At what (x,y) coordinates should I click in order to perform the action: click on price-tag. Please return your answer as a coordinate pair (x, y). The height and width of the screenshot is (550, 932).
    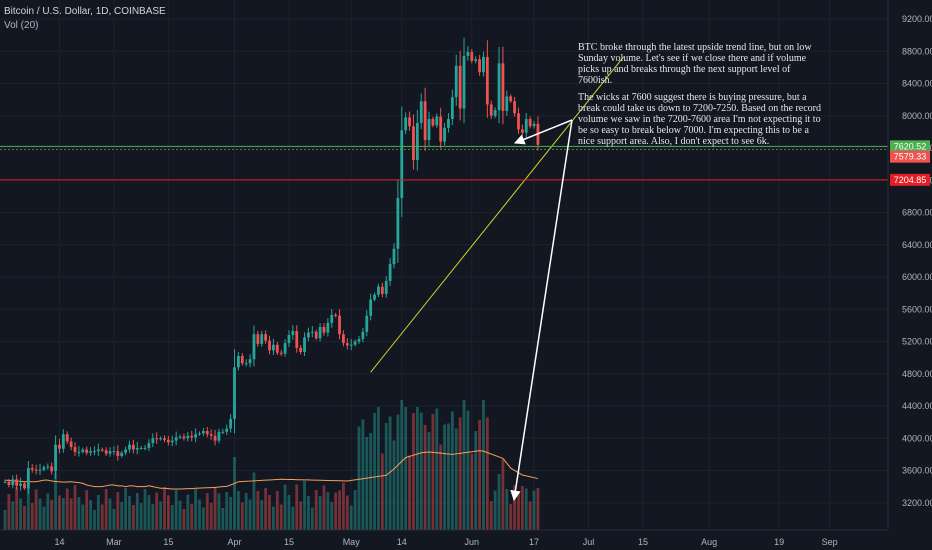
    Looking at the image, I should click on (910, 146).